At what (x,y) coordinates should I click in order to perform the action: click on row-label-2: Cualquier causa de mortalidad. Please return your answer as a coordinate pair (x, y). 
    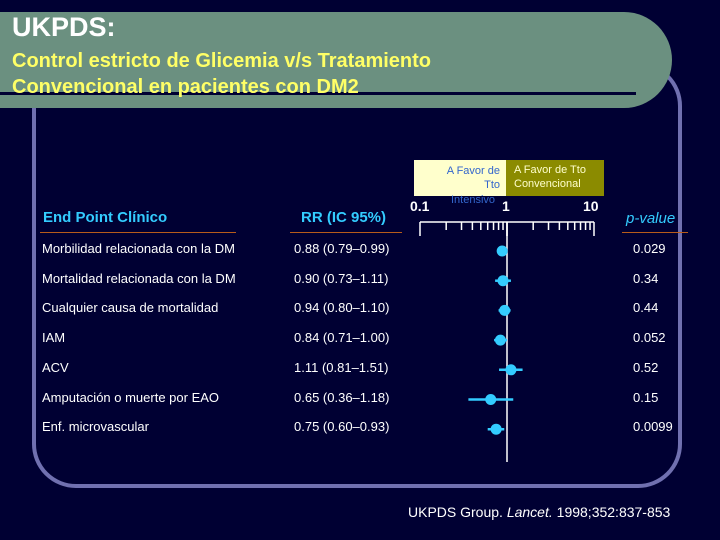
    Looking at the image, I should click on (130, 308).